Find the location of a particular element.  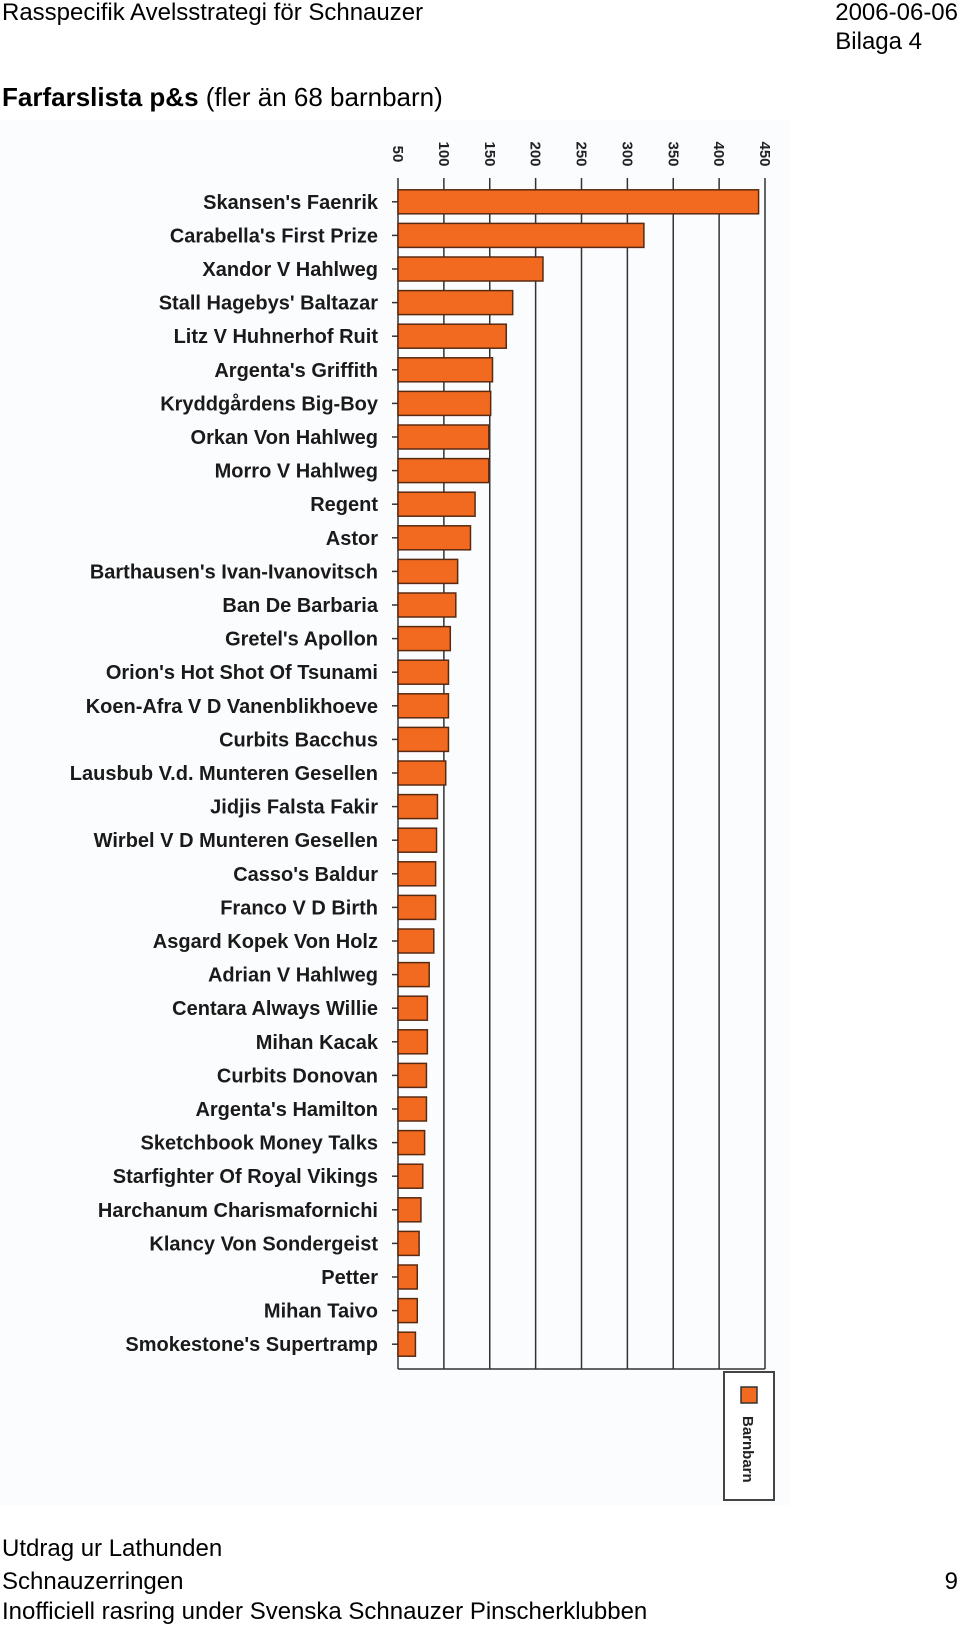

category-label: Smokestone's Supertramp is located at coordinates (251, 1345).